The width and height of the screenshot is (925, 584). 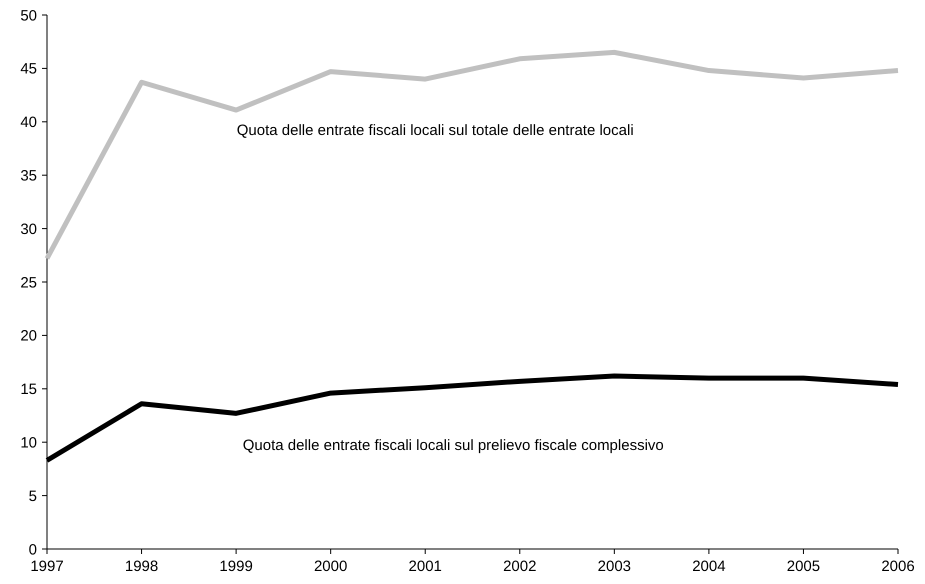 What do you see at coordinates (28, 443) in the screenshot?
I see `y-tick-label: 10` at bounding box center [28, 443].